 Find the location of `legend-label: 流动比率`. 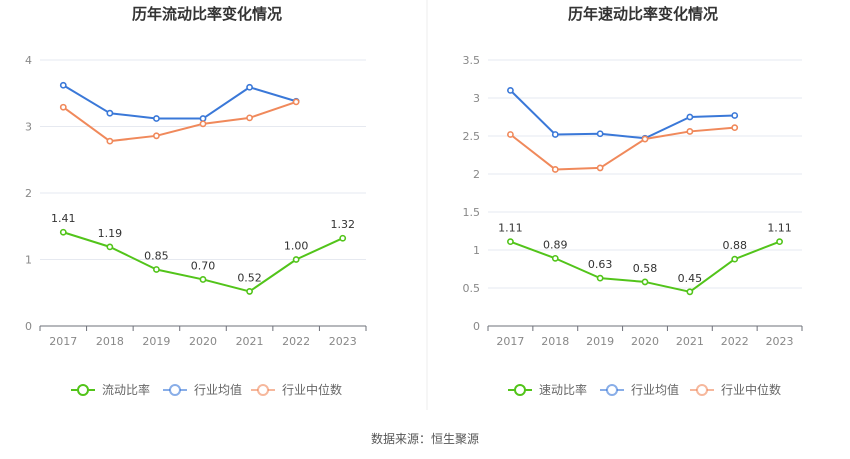

legend-label: 流动比率 is located at coordinates (126, 389).